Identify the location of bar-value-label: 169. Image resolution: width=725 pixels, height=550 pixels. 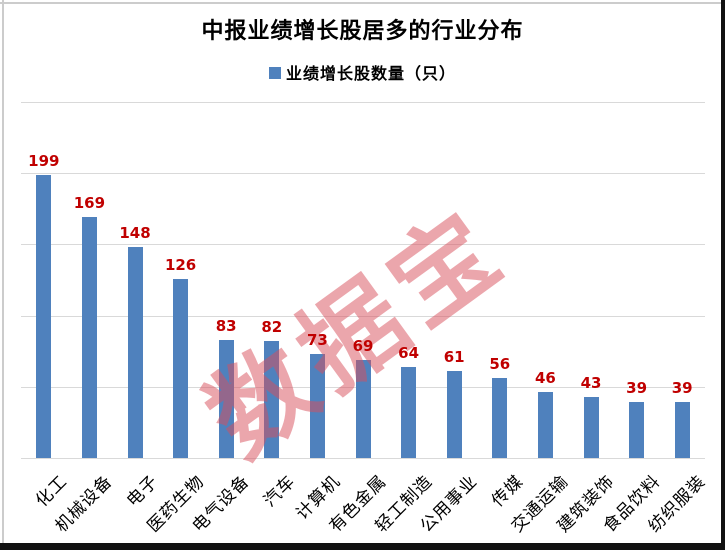
(89, 203).